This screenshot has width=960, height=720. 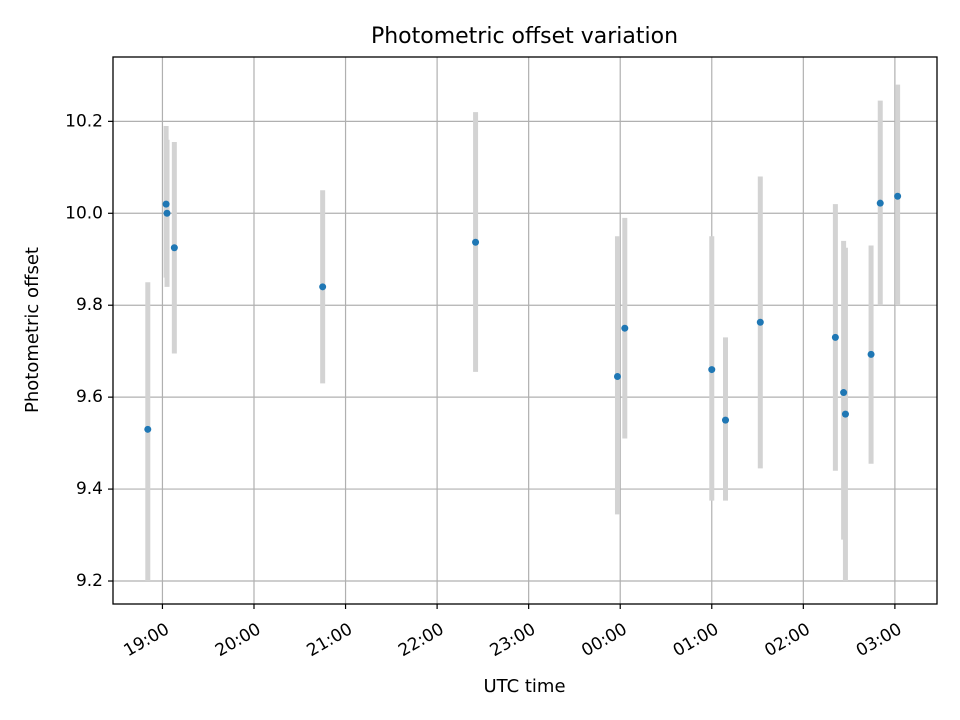 What do you see at coordinates (696, 640) in the screenshot?
I see `x-tick-label: 01:00` at bounding box center [696, 640].